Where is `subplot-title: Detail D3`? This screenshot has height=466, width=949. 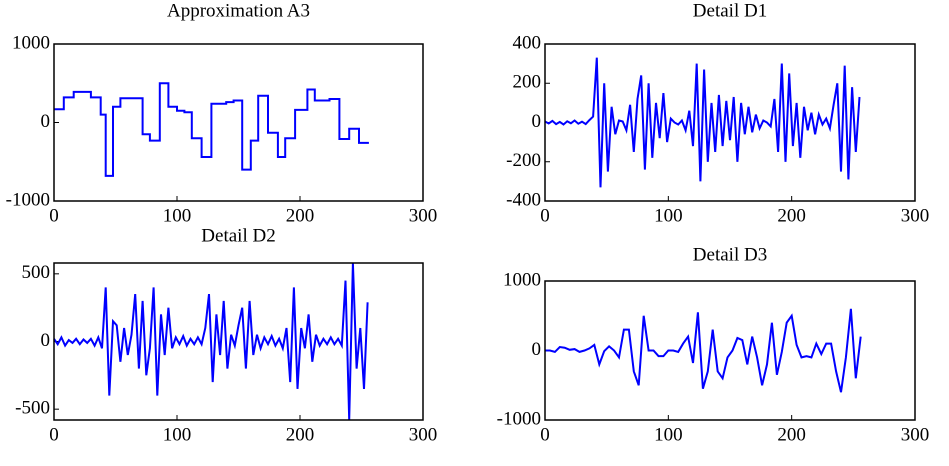
subplot-title: Detail D3 is located at coordinates (730, 254).